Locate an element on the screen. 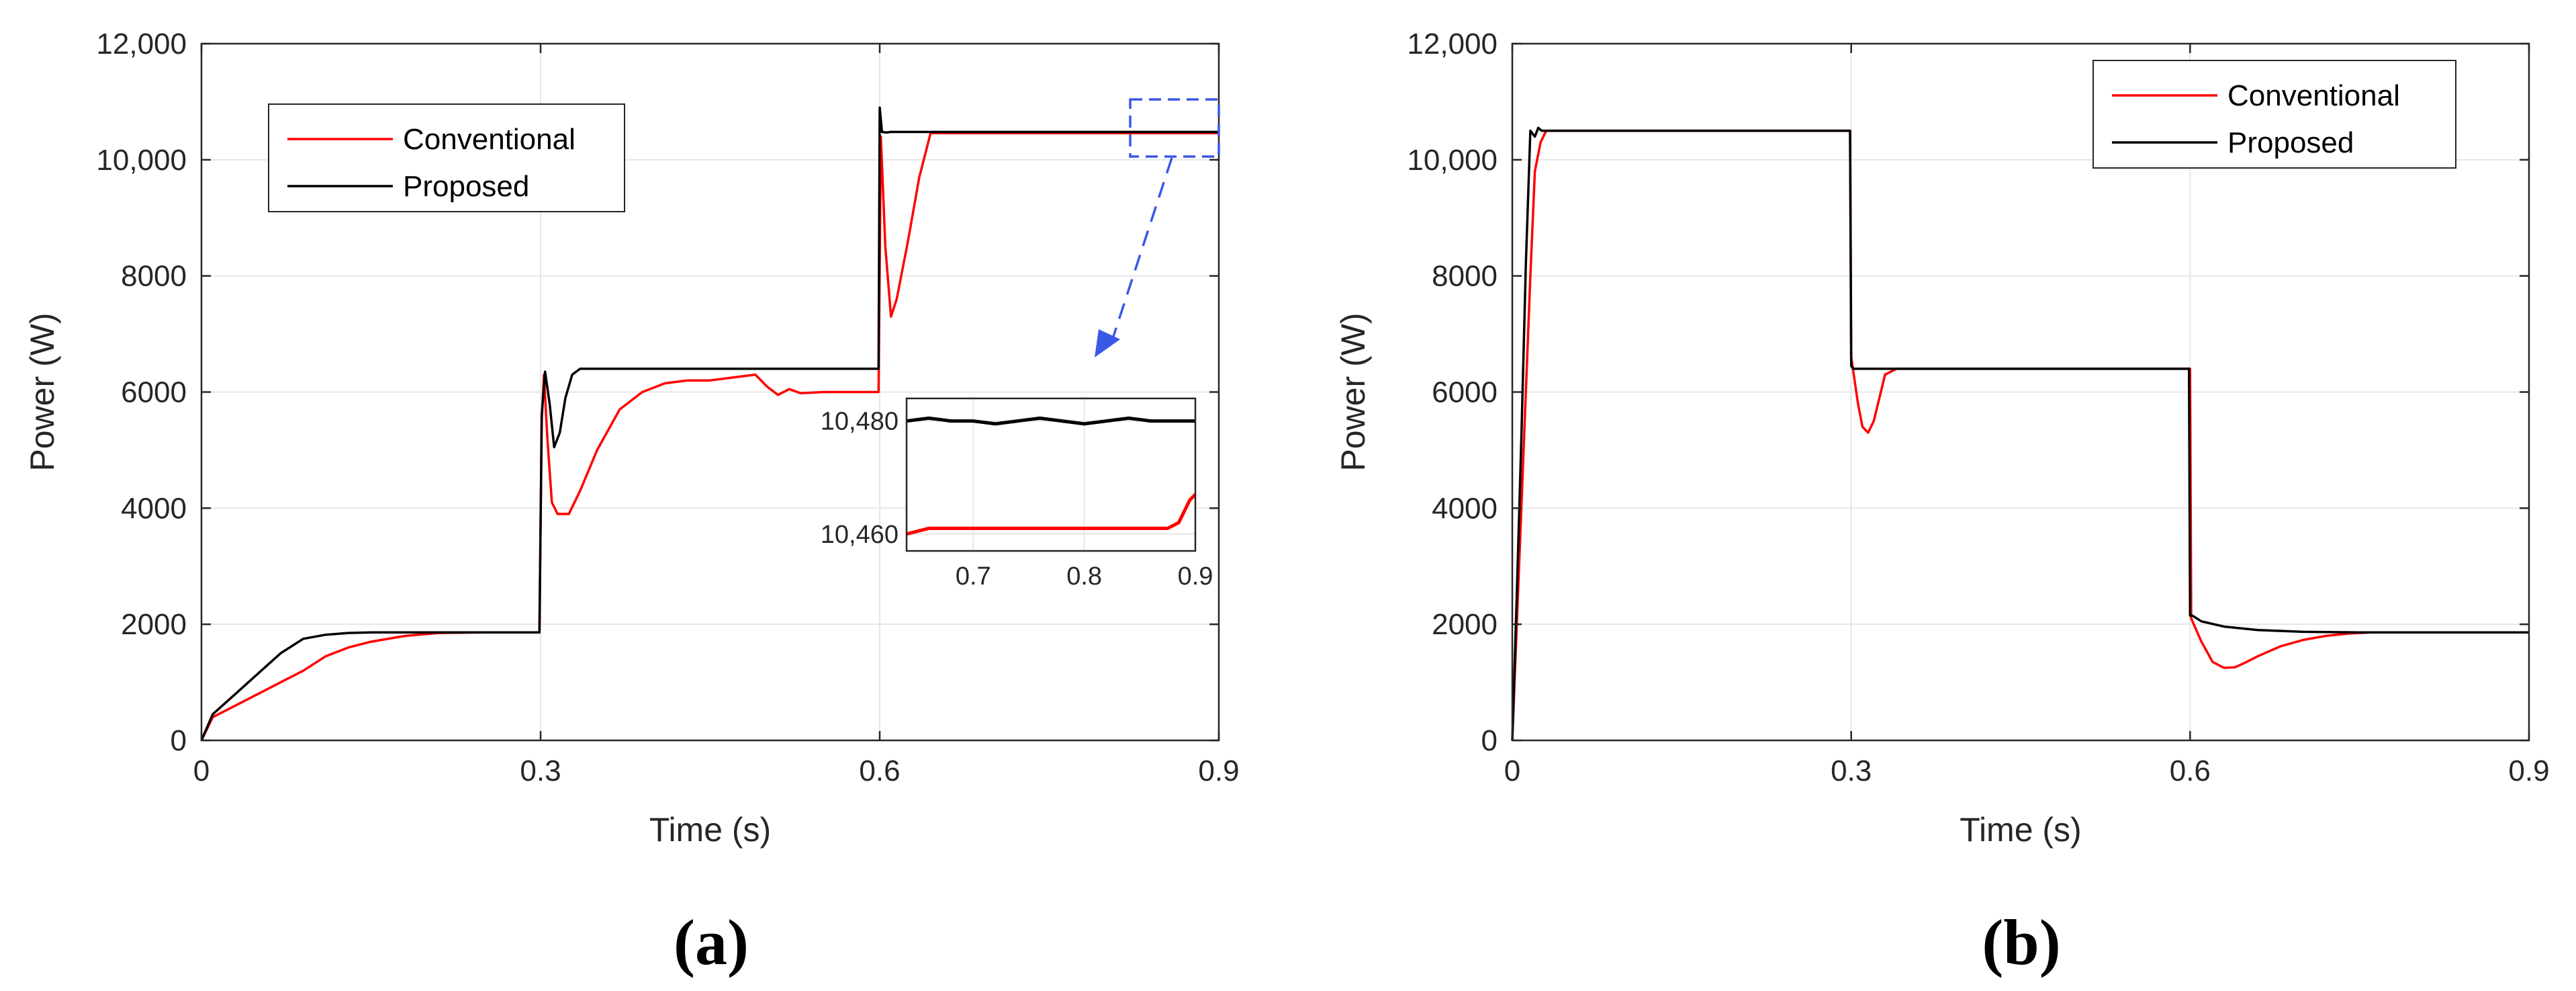  inset-x-tick-label: 0.8 is located at coordinates (1084, 576).